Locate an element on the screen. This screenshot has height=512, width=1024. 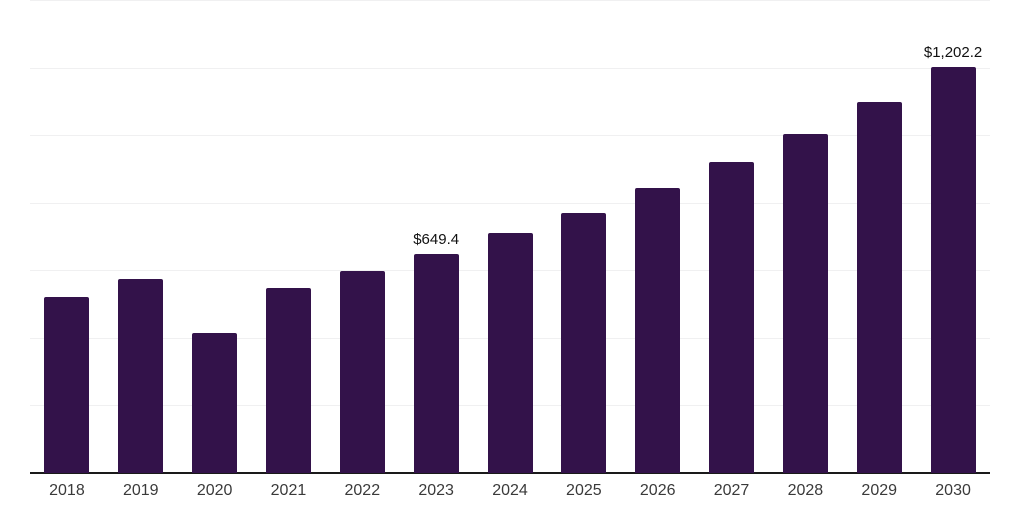
x-tick-2021: 2021 is located at coordinates (288, 490).